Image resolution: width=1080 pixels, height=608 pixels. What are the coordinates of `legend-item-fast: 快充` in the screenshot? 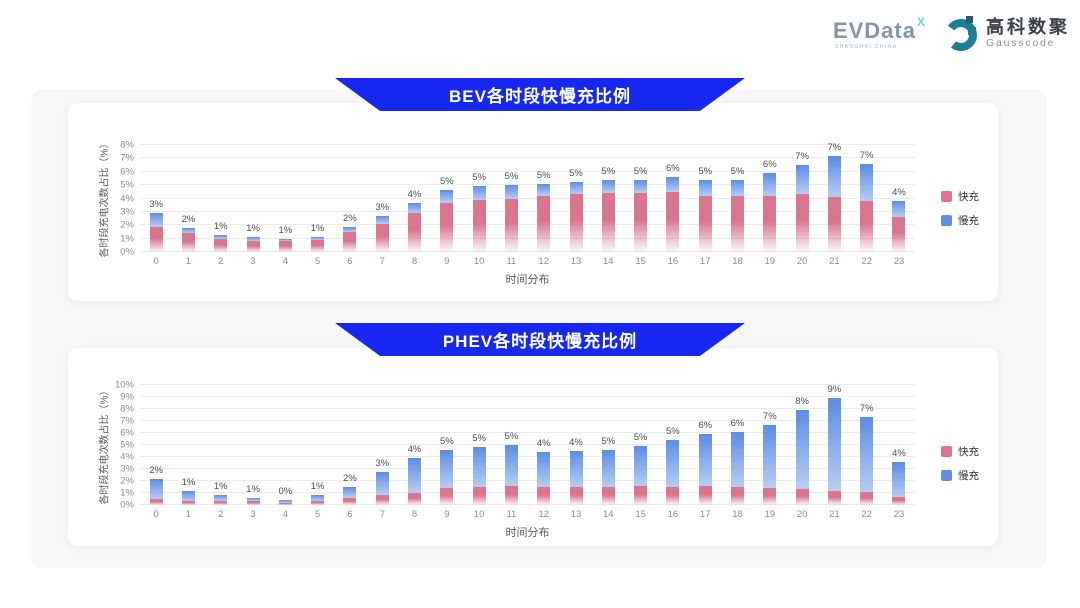 It's located at (960, 196).